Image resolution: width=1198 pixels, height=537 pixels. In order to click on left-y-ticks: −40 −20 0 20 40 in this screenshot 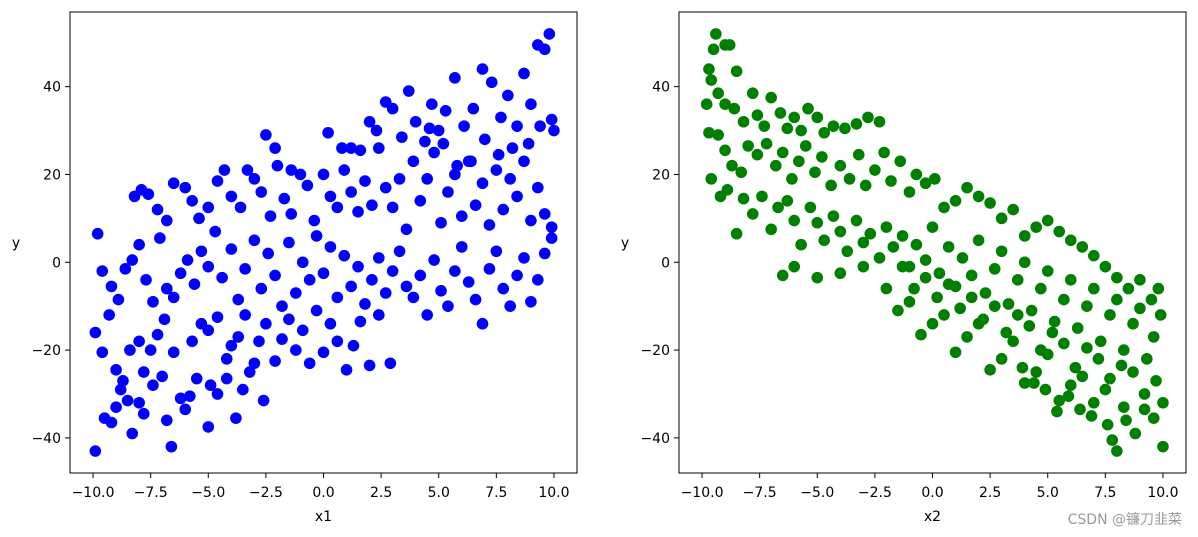, I will do `click(50, 263)`.